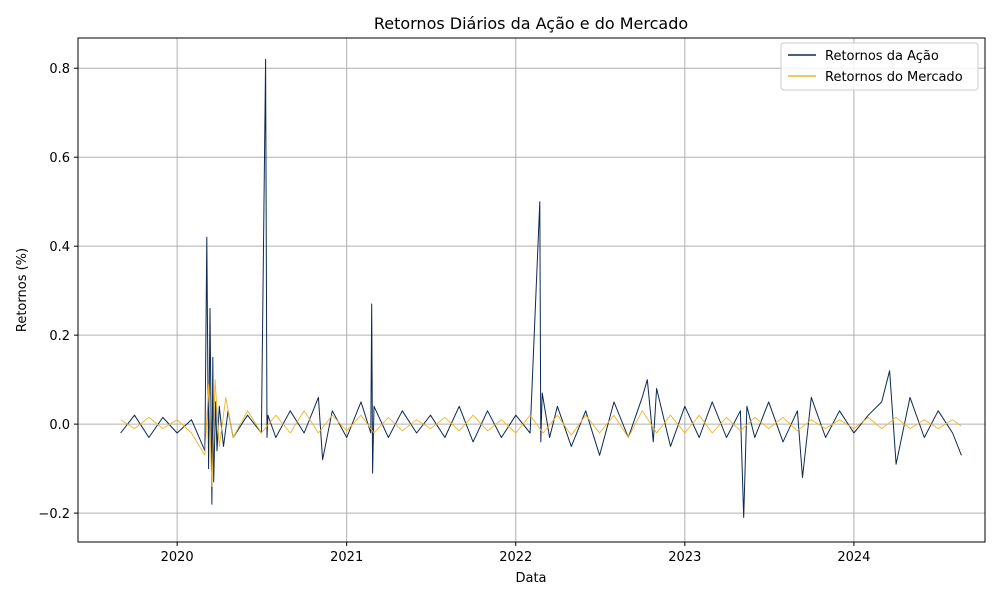 This screenshot has width=1000, height=600. I want to click on y-tick-label: 0.6, so click(59, 158).